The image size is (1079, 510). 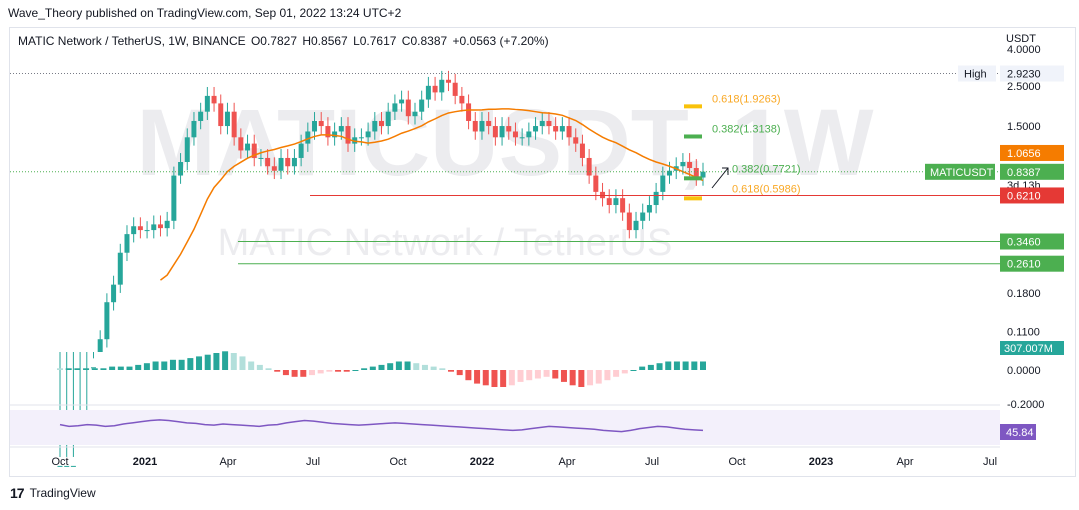 What do you see at coordinates (746, 129) in the screenshot?
I see `fib-label: 0.382(1.3138)` at bounding box center [746, 129].